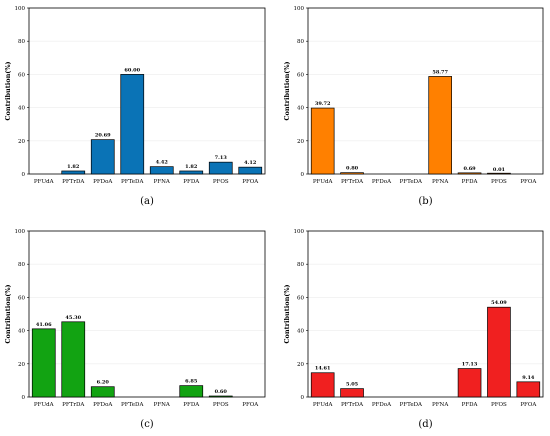 The height and width of the screenshot is (436, 550). I want to click on bar-value-label: 41.06, so click(44, 325).